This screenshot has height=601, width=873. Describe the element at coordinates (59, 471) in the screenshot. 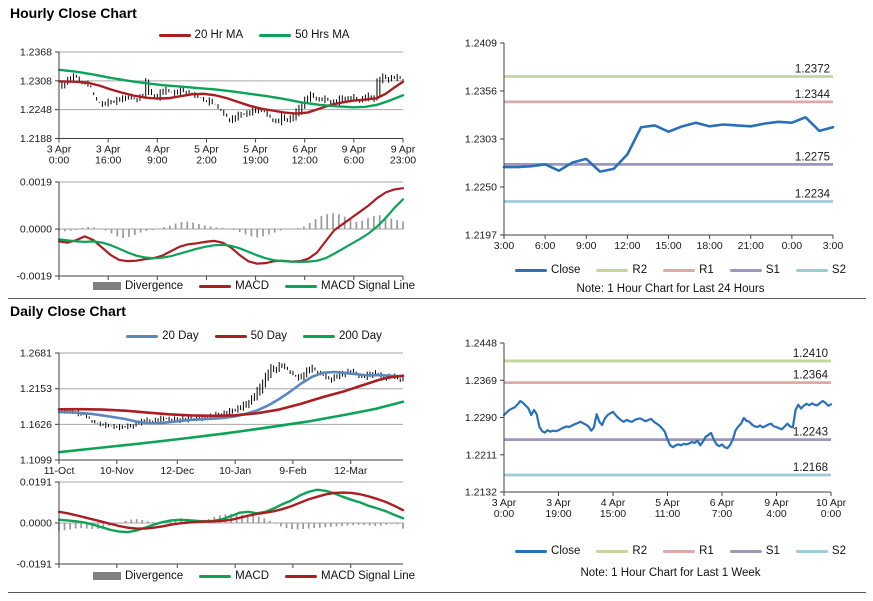

I see `x-tick-label: 11-Oct` at that location.